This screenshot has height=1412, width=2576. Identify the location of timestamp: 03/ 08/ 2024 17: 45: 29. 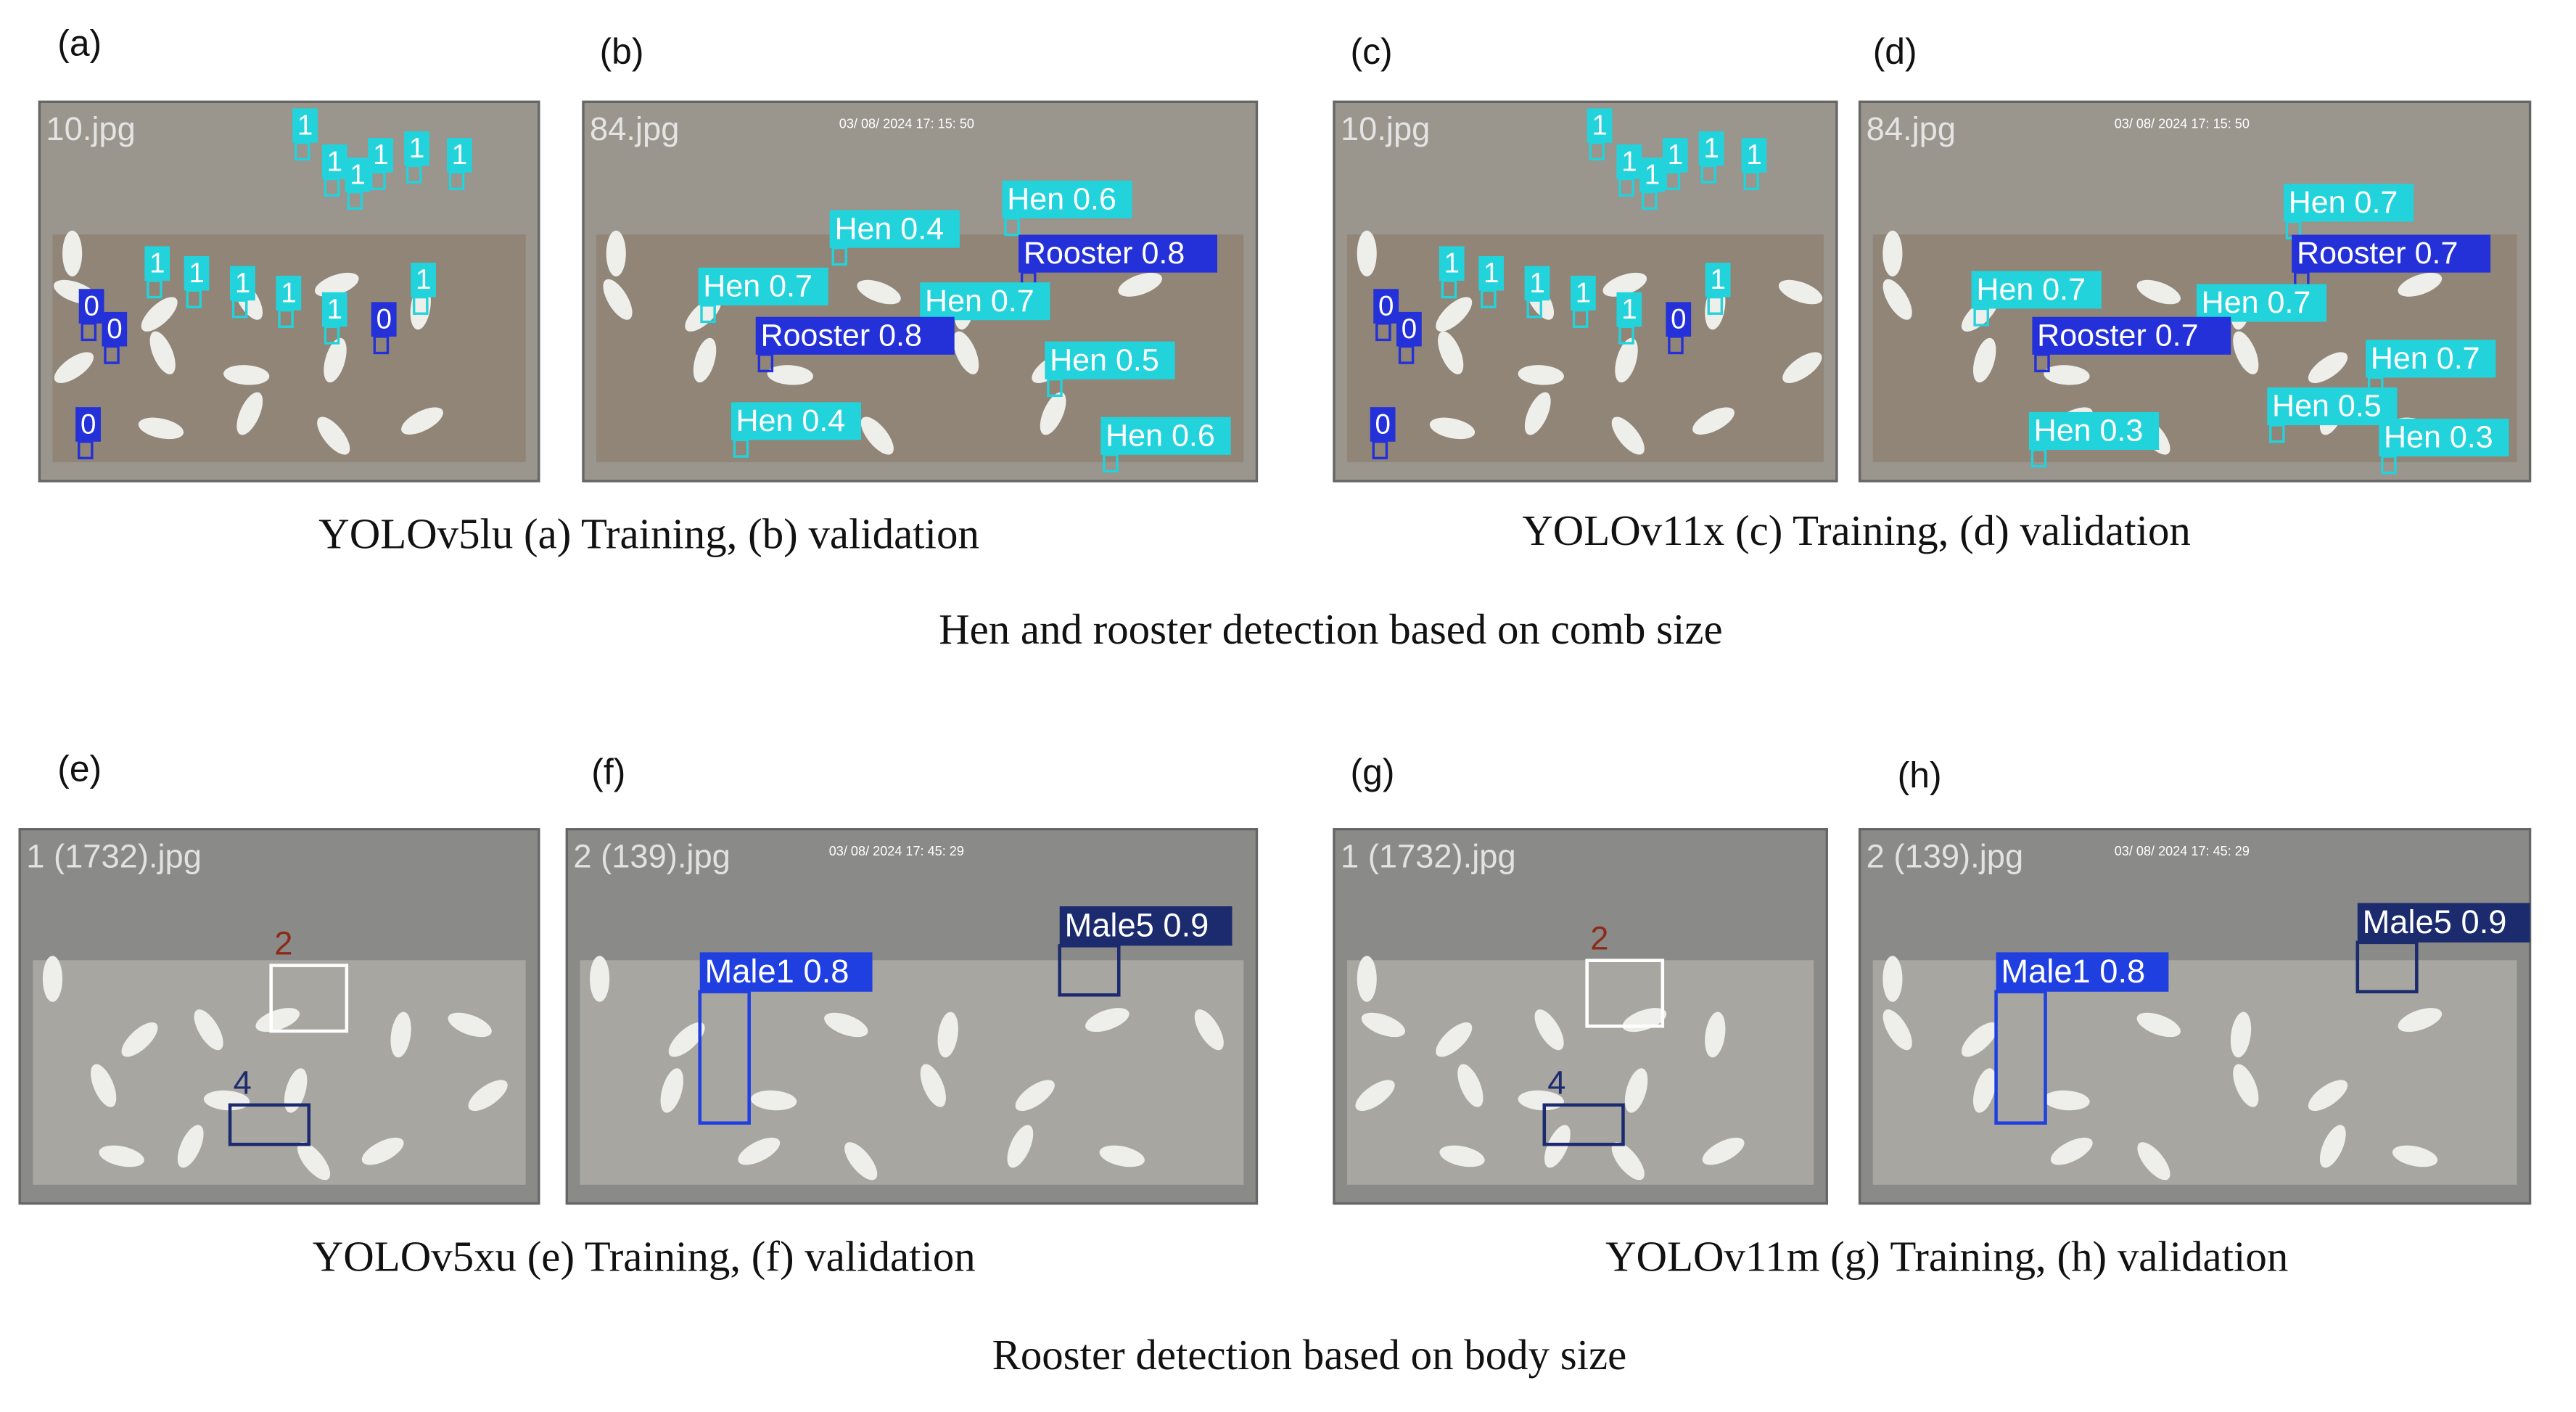
(896, 851).